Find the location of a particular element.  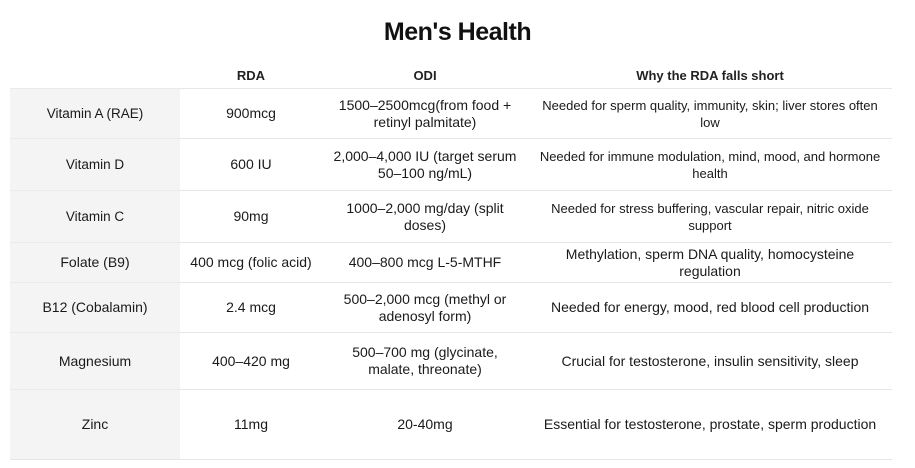

nutrient-cell: B12 (Cobalamin) is located at coordinates (95, 307).